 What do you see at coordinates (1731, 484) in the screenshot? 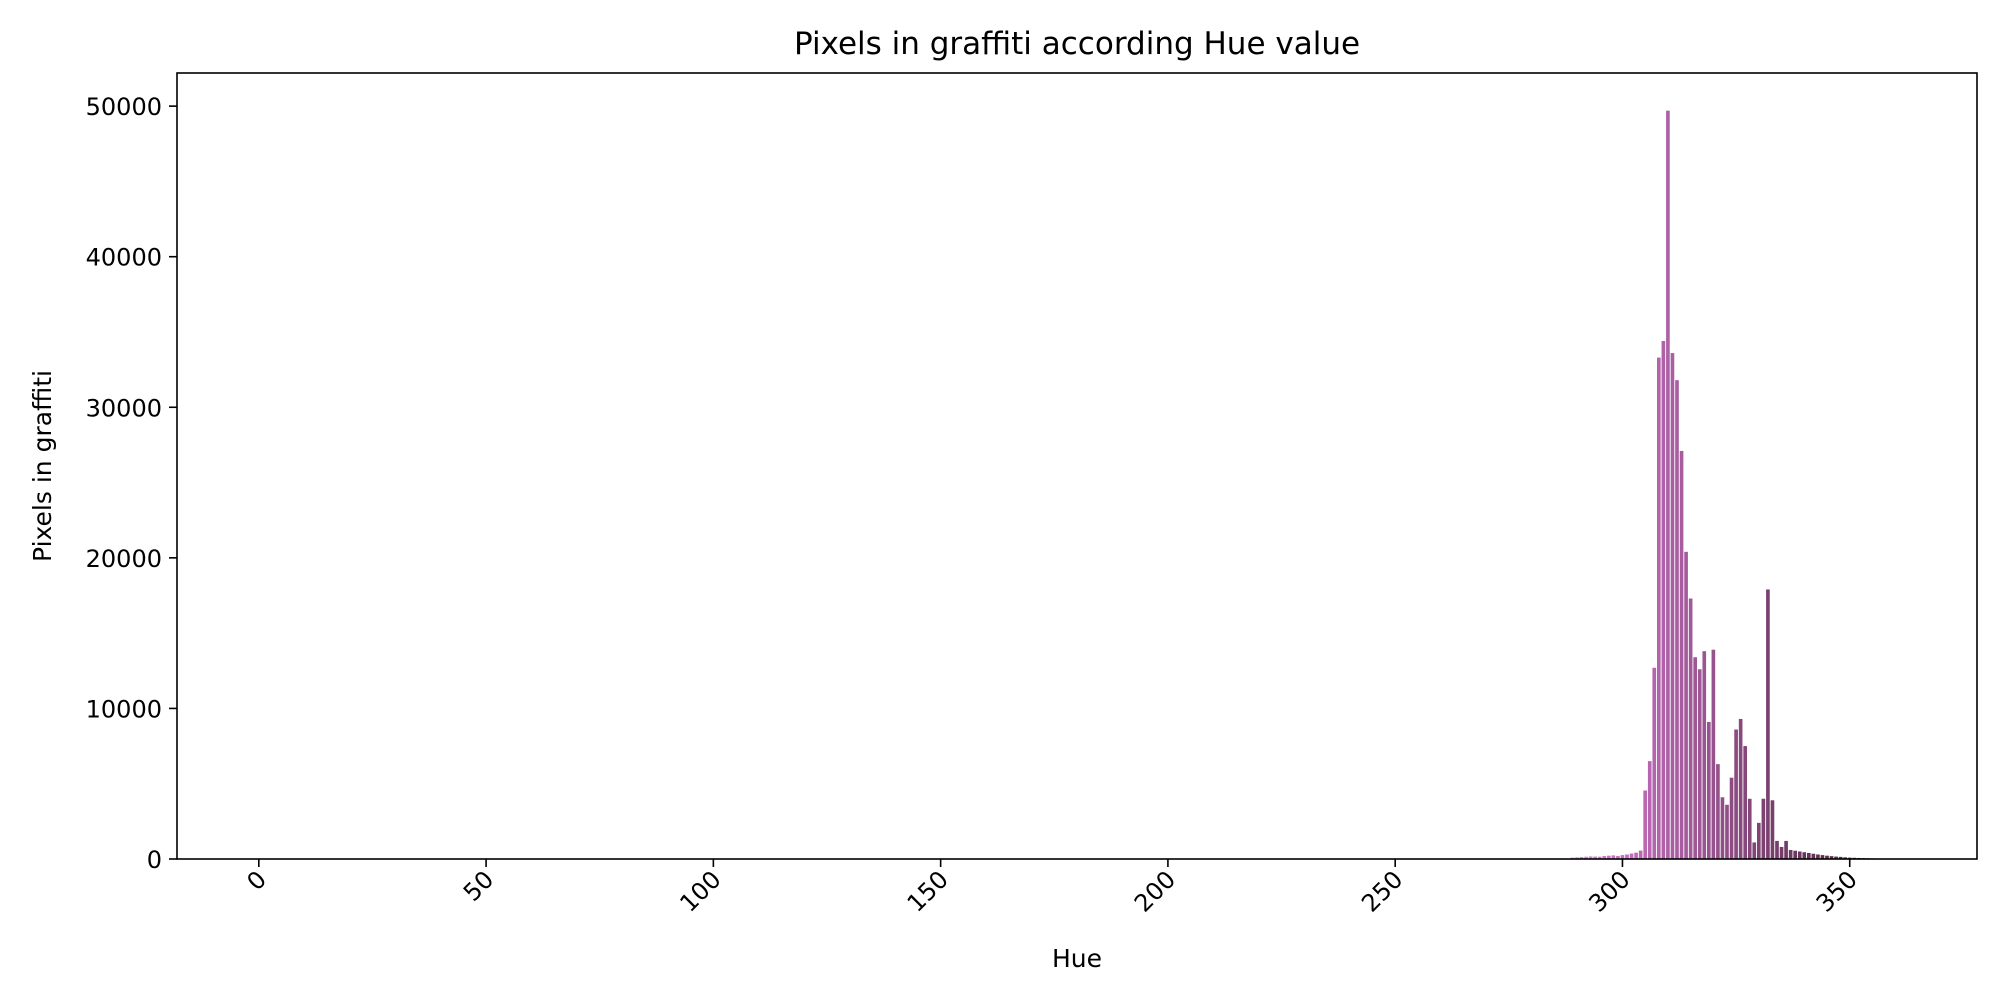
I see `bars` at bounding box center [1731, 484].